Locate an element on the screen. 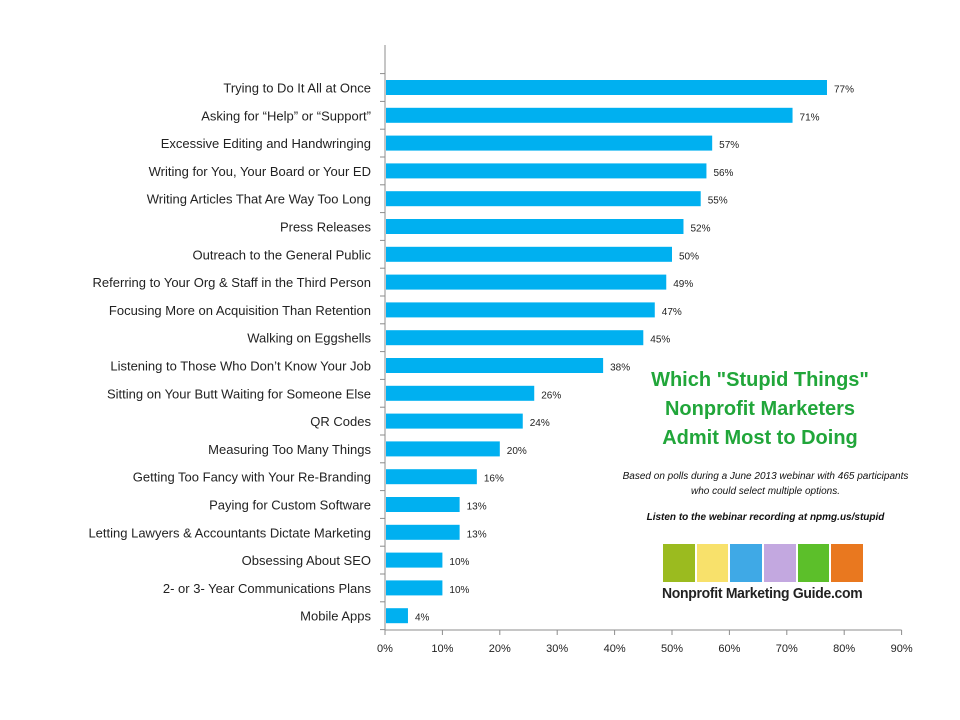  logo-color-squares is located at coordinates (763, 563).